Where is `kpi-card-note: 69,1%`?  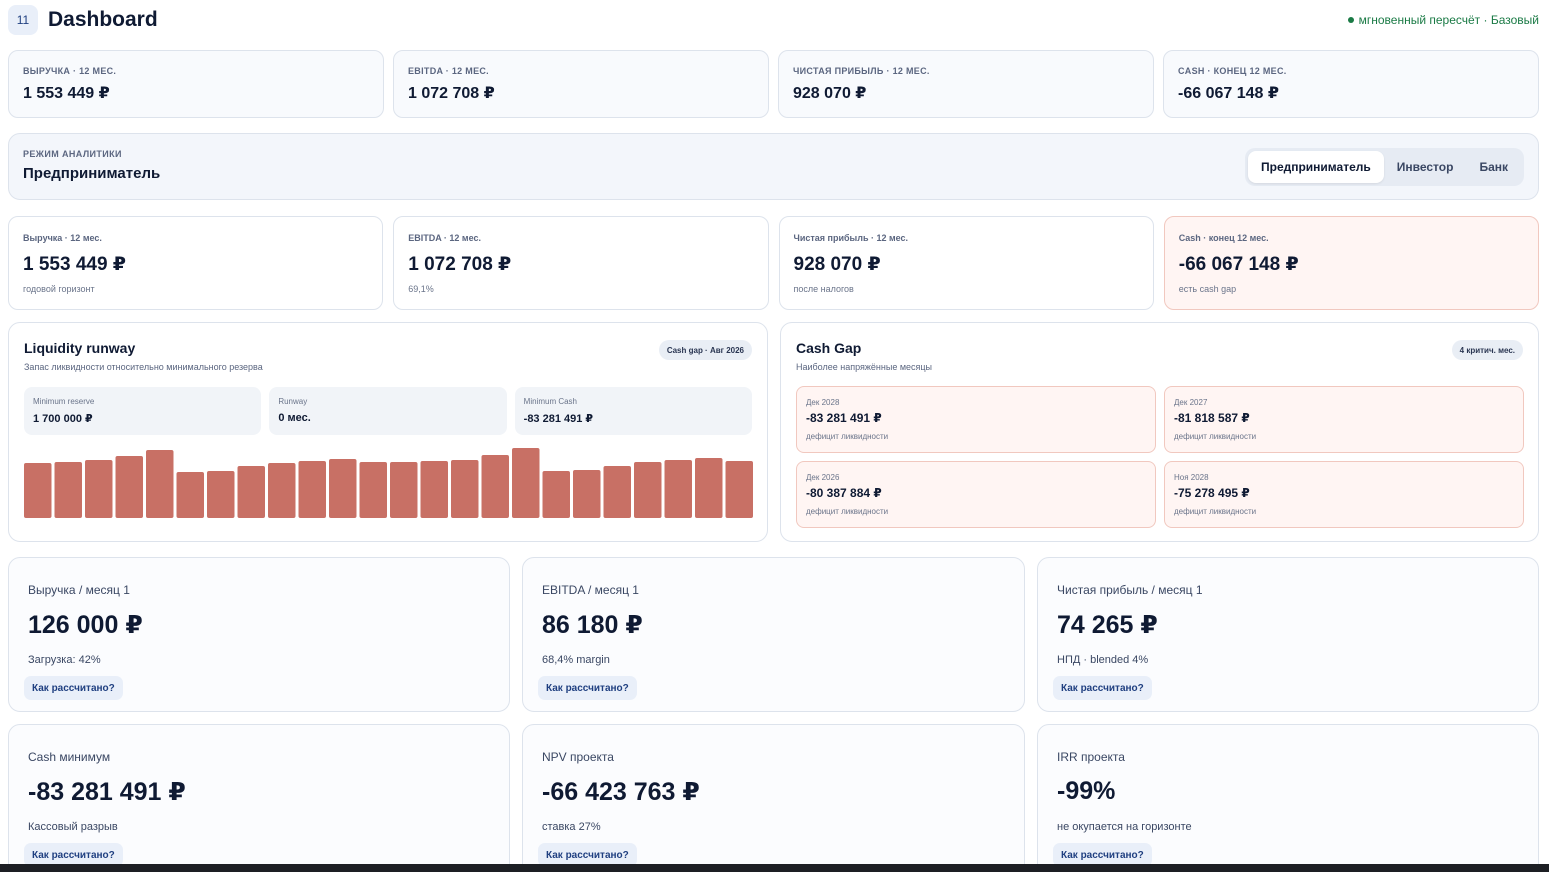 kpi-card-note: 69,1% is located at coordinates (421, 289).